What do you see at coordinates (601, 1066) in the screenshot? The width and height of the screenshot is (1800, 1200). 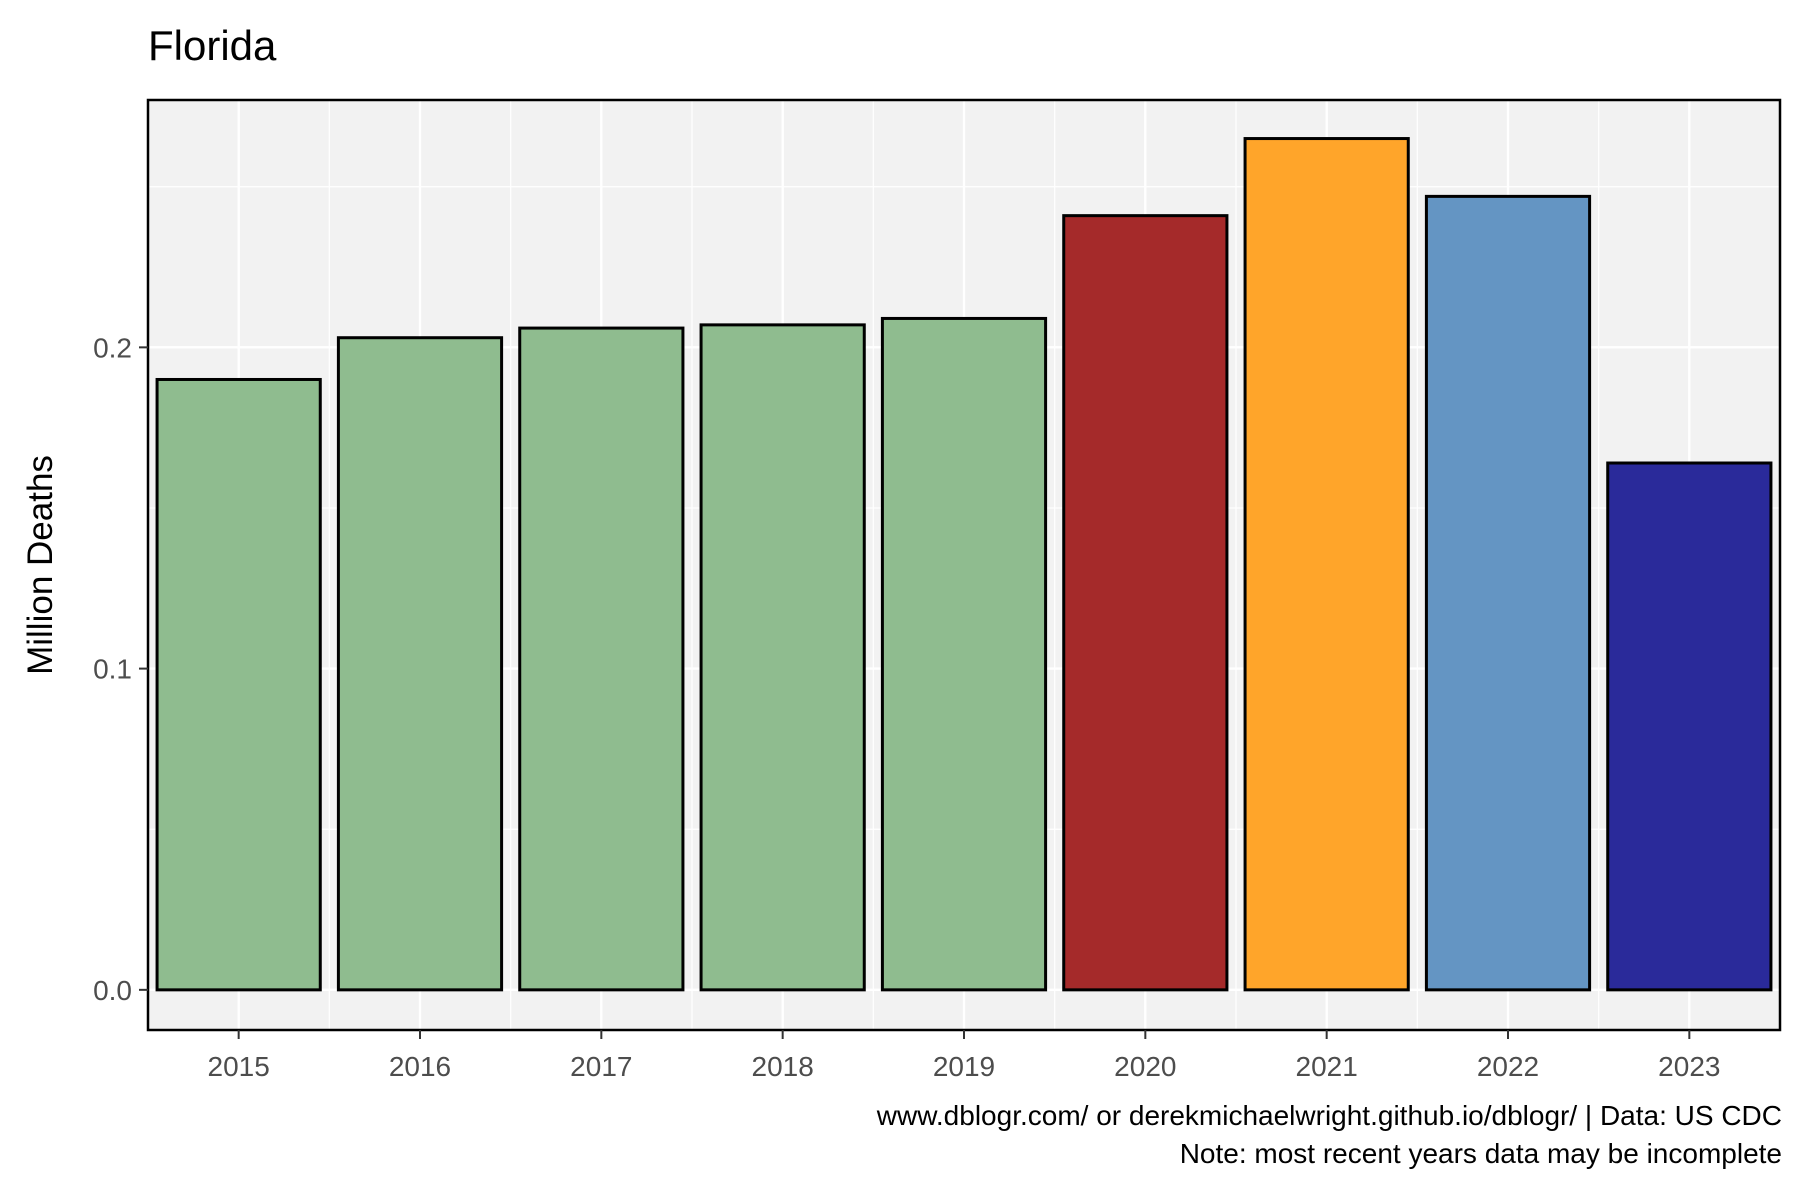 I see `x-tick-label: 2017` at bounding box center [601, 1066].